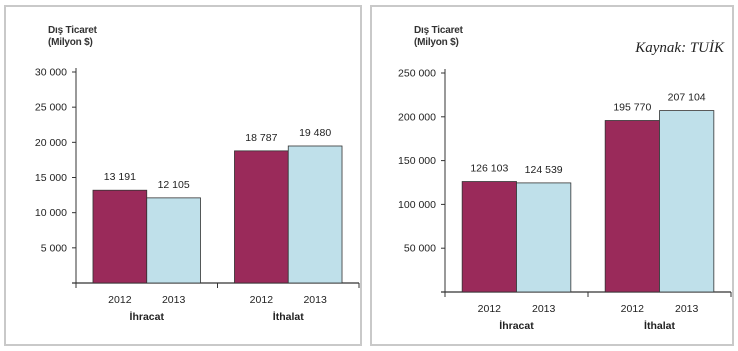 The image size is (738, 351). What do you see at coordinates (51, 213) in the screenshot?
I see `y-tick-label: 10 000` at bounding box center [51, 213].